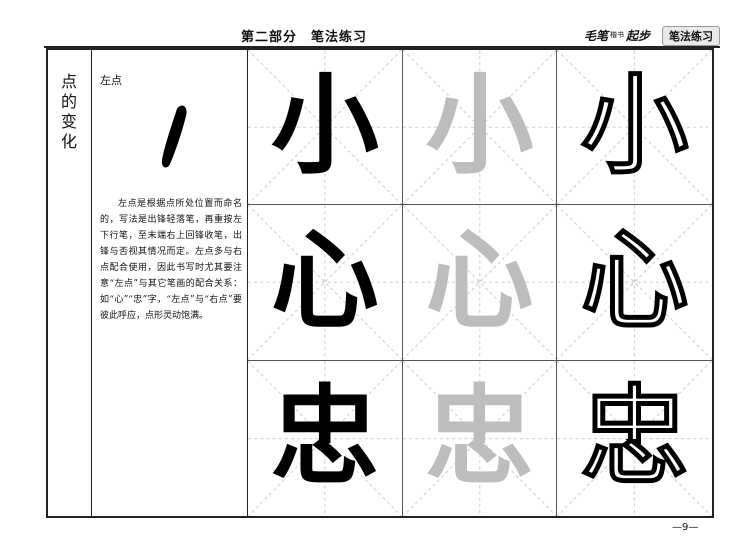 Image resolution: width=750 pixels, height=553 pixels. I want to click on practice-char-solid: 忠, so click(324, 438).